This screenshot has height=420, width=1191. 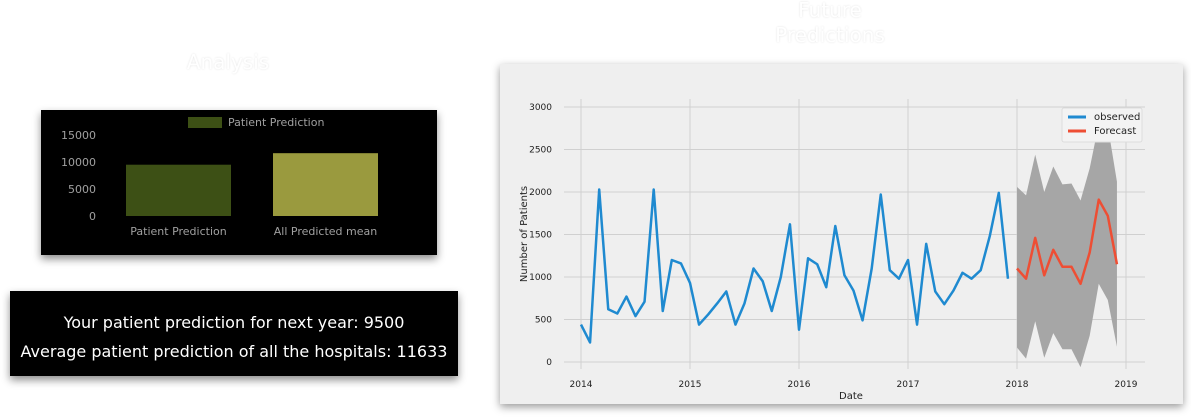 What do you see at coordinates (908, 385) in the screenshot?
I see `x-tick-label: 2017` at bounding box center [908, 385].